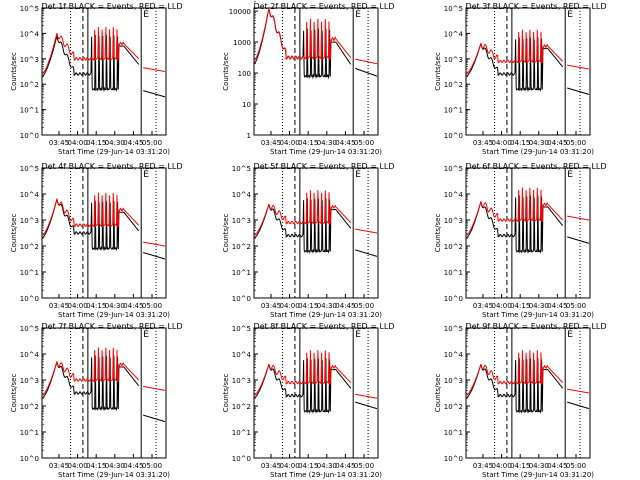  What do you see at coordinates (111, 326) in the screenshot?
I see `panel-title: Det 7f BLACK = Events, RED = LLD` at bounding box center [111, 326].